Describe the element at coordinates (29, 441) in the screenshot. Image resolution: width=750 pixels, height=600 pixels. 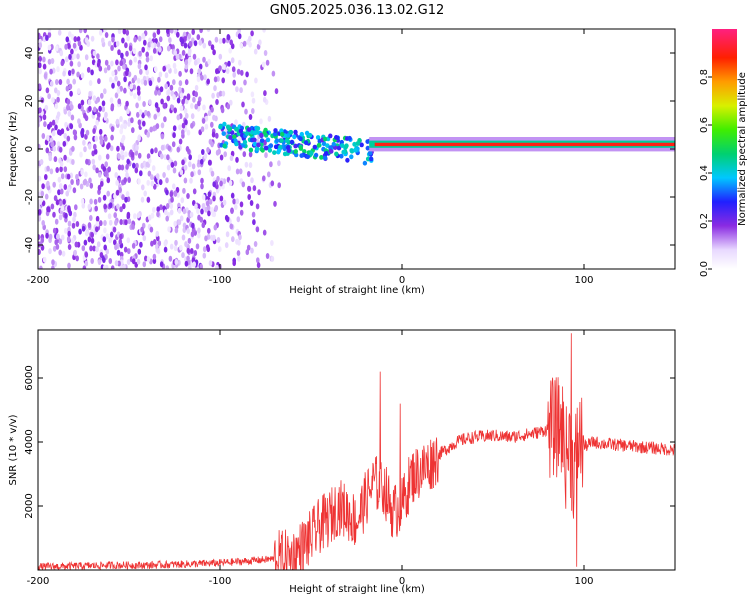
I see `y-tick-label: 4000` at that location.